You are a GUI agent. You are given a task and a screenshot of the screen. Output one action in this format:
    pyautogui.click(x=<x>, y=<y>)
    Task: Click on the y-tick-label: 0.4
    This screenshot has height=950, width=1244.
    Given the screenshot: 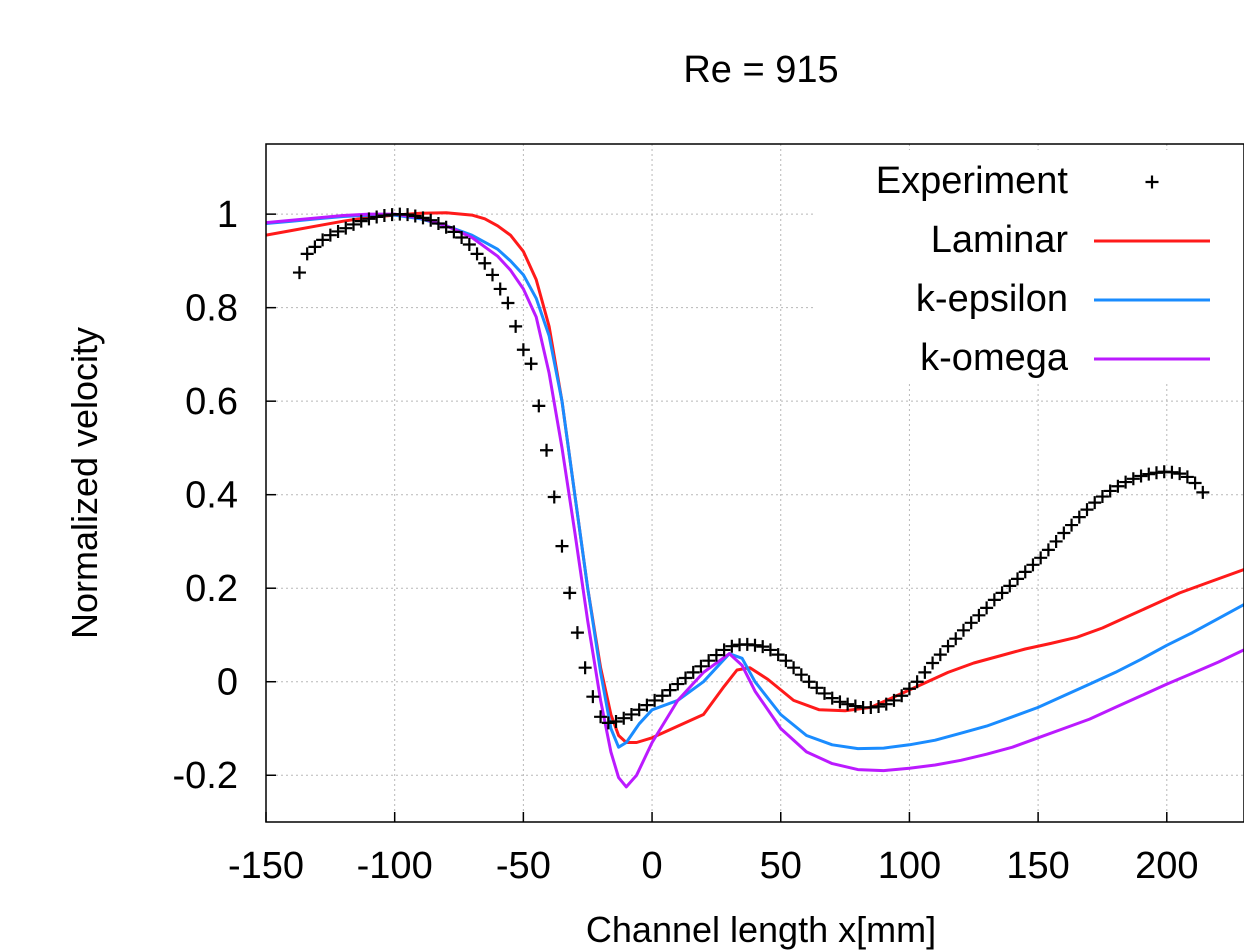 What is the action you would take?
    pyautogui.click(x=211, y=496)
    